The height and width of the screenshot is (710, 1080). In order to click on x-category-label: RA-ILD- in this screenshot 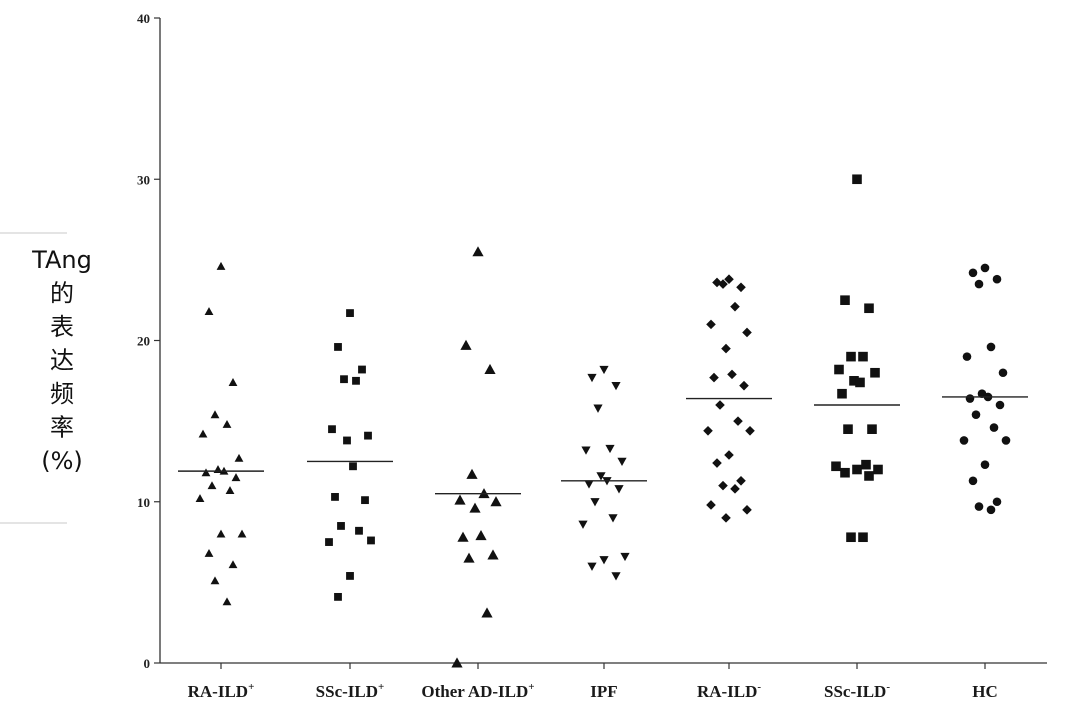, I will do `click(729, 691)`.